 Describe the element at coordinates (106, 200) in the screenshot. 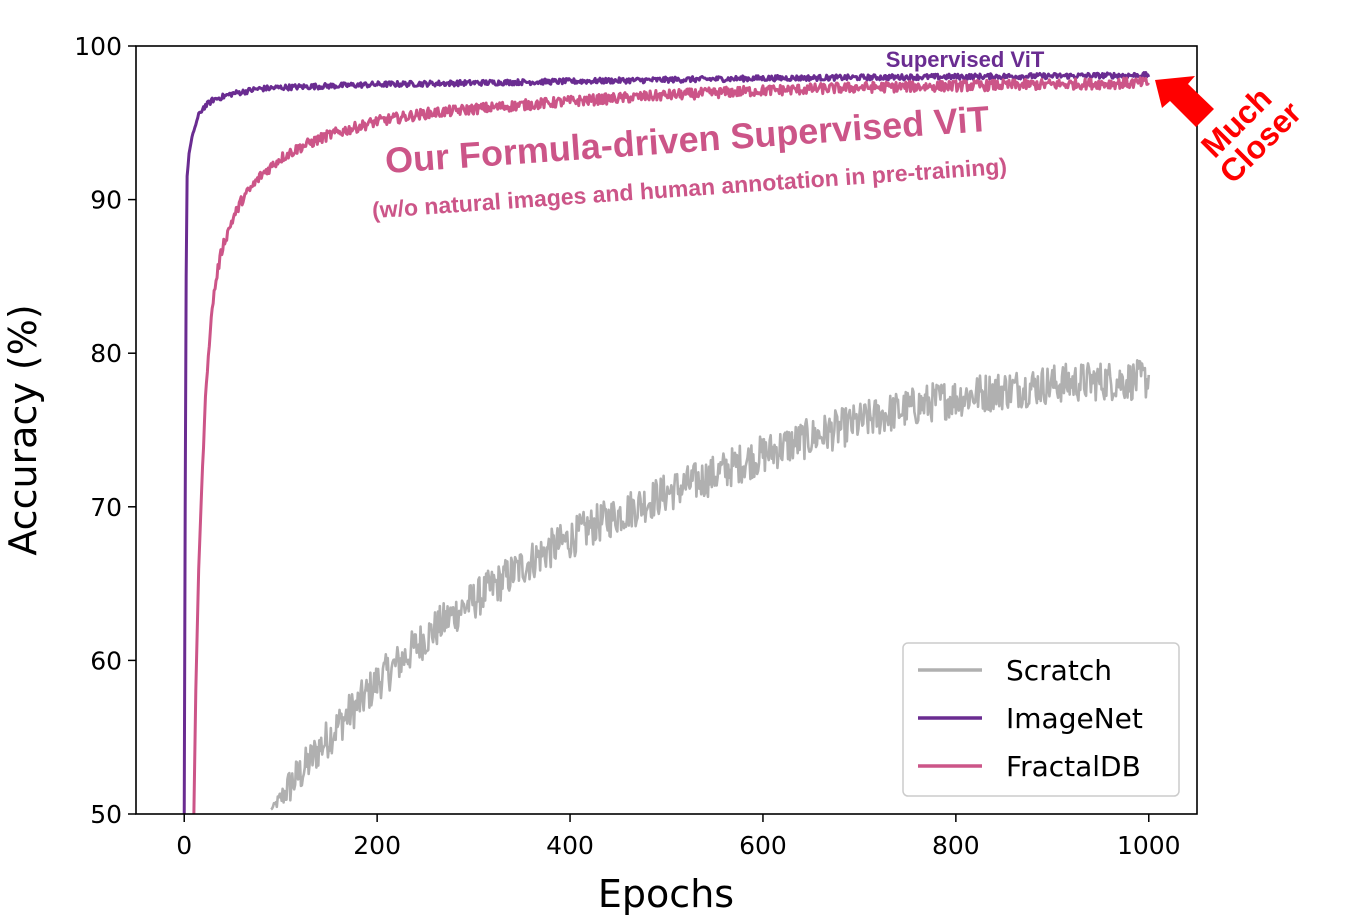

I see `y-tick-label: 90` at that location.